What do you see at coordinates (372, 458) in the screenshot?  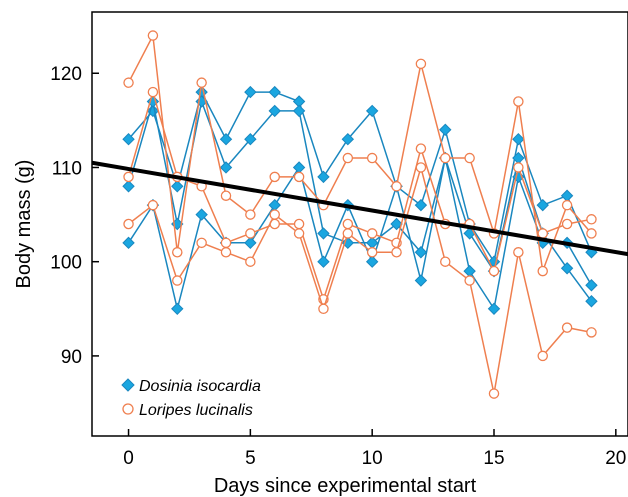 I see `x-tick-label: 10` at bounding box center [372, 458].